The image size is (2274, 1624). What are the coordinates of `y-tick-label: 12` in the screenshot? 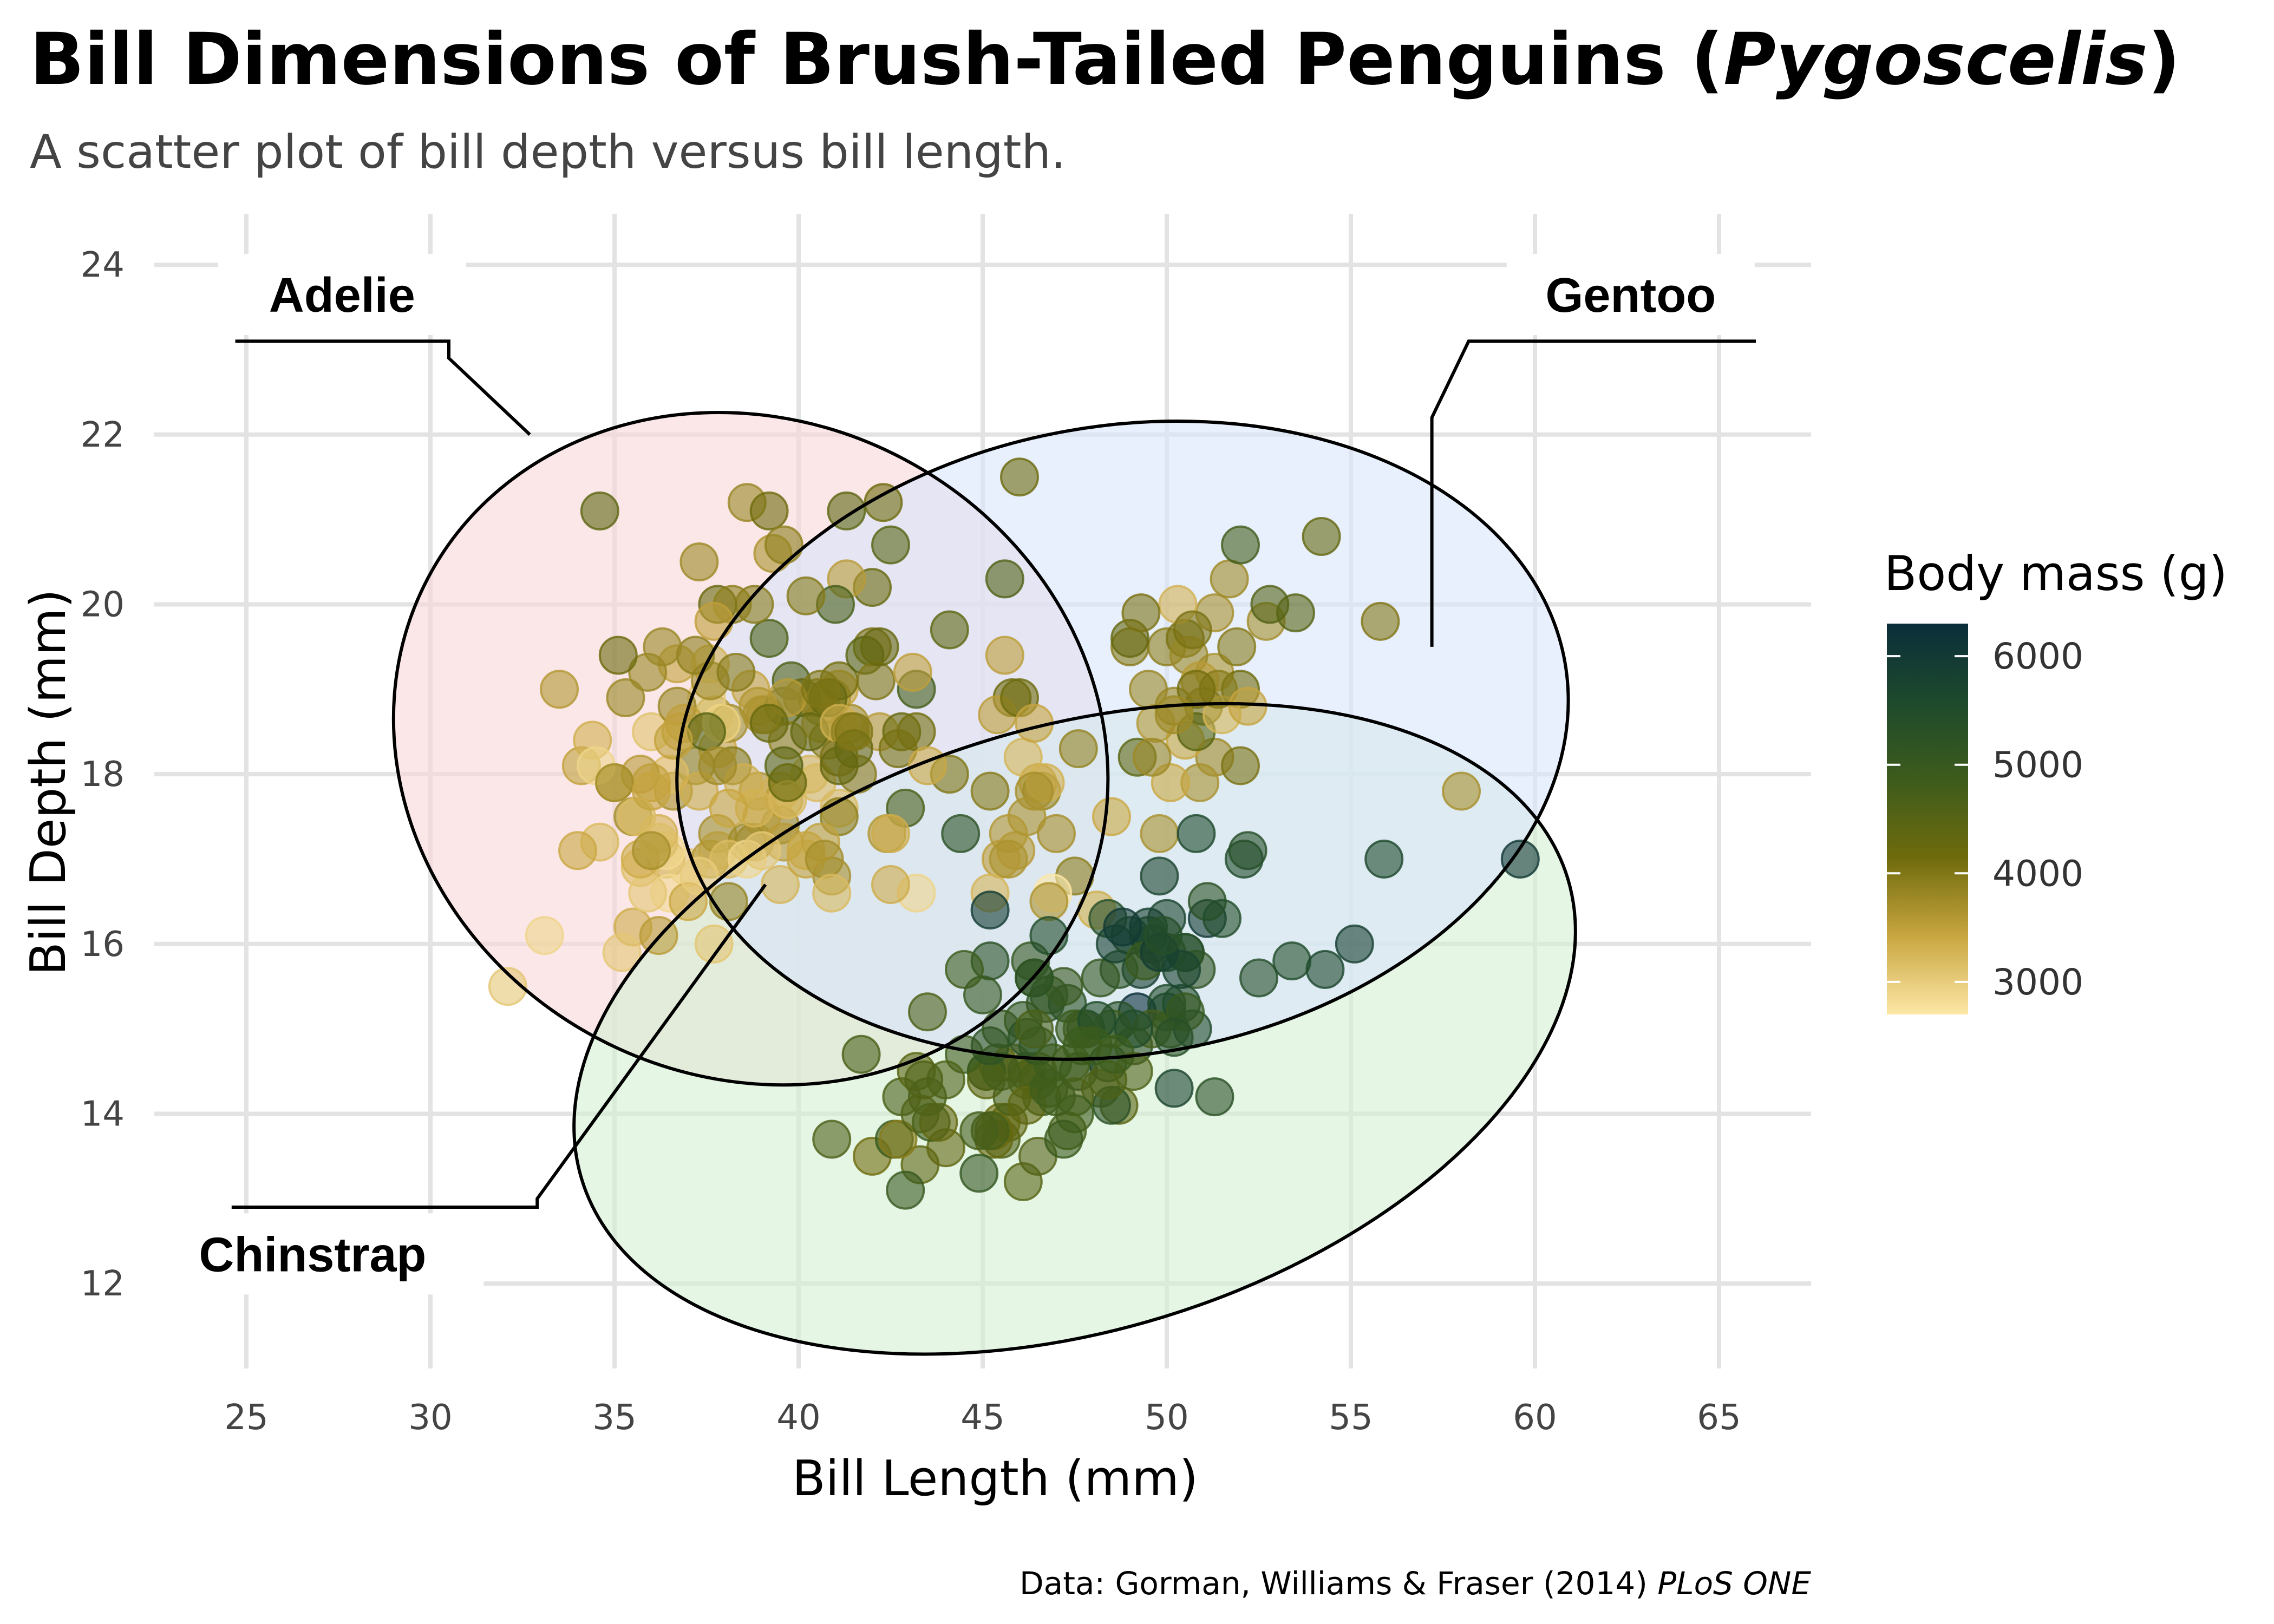 It's located at (103, 1284).